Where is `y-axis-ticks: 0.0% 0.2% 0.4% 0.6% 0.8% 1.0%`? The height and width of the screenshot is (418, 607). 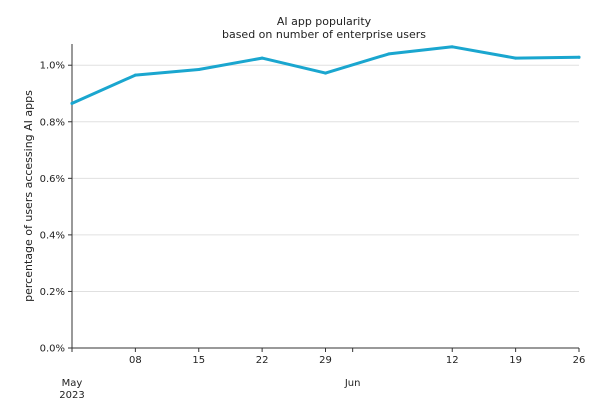
y-axis-ticks: 0.0% 0.2% 0.4% 0.6% 0.8% 1.0% is located at coordinates (56, 208).